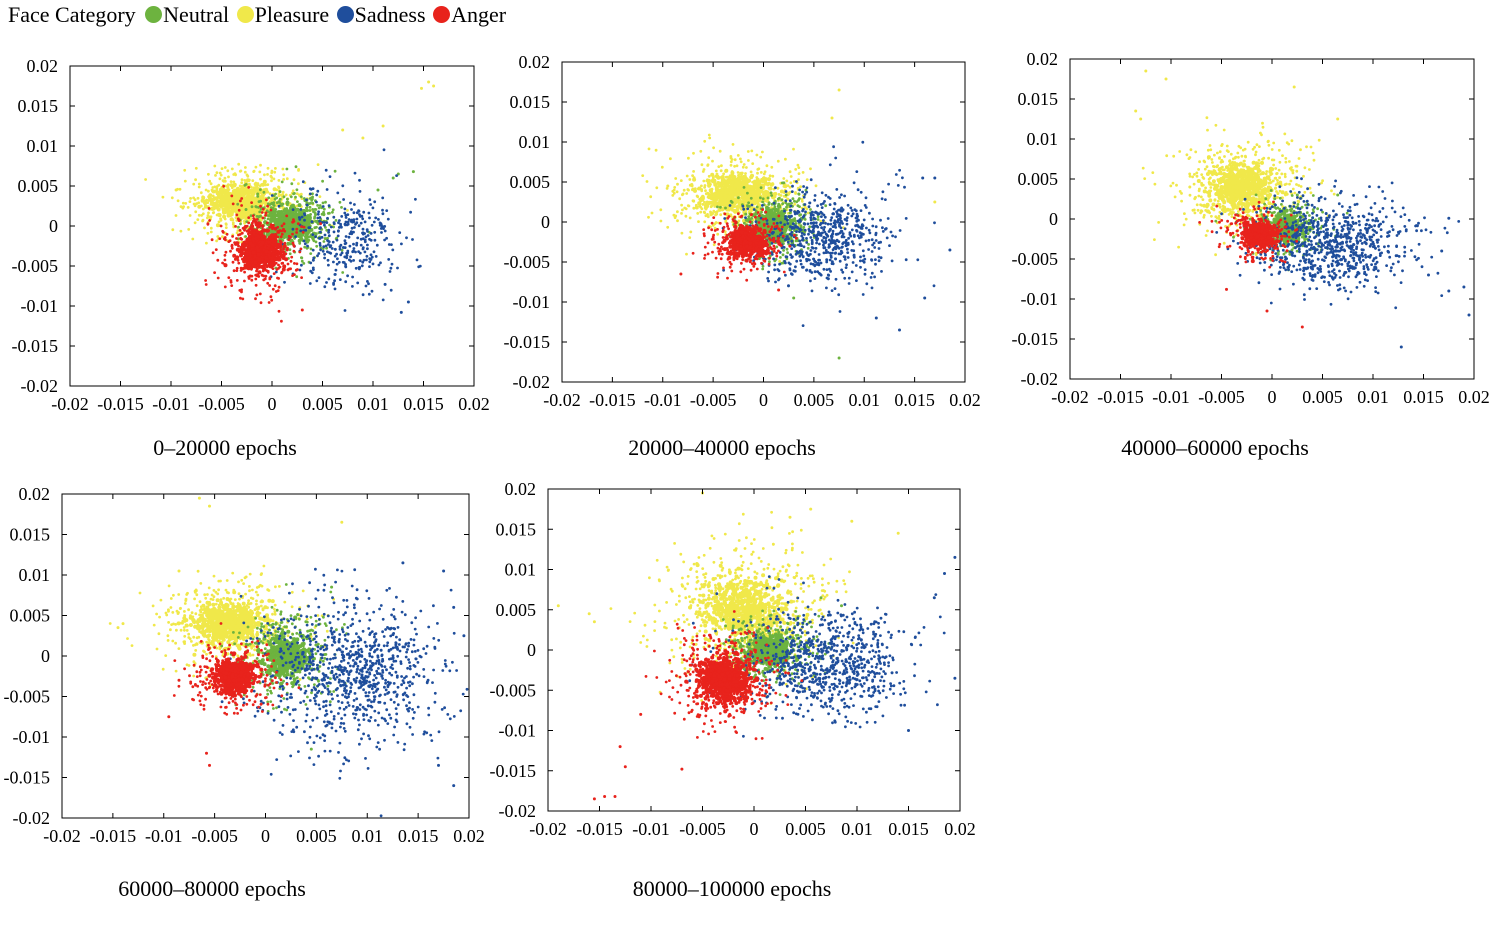 The height and width of the screenshot is (934, 1500). I want to click on legend-title: Face Category, so click(72, 14).